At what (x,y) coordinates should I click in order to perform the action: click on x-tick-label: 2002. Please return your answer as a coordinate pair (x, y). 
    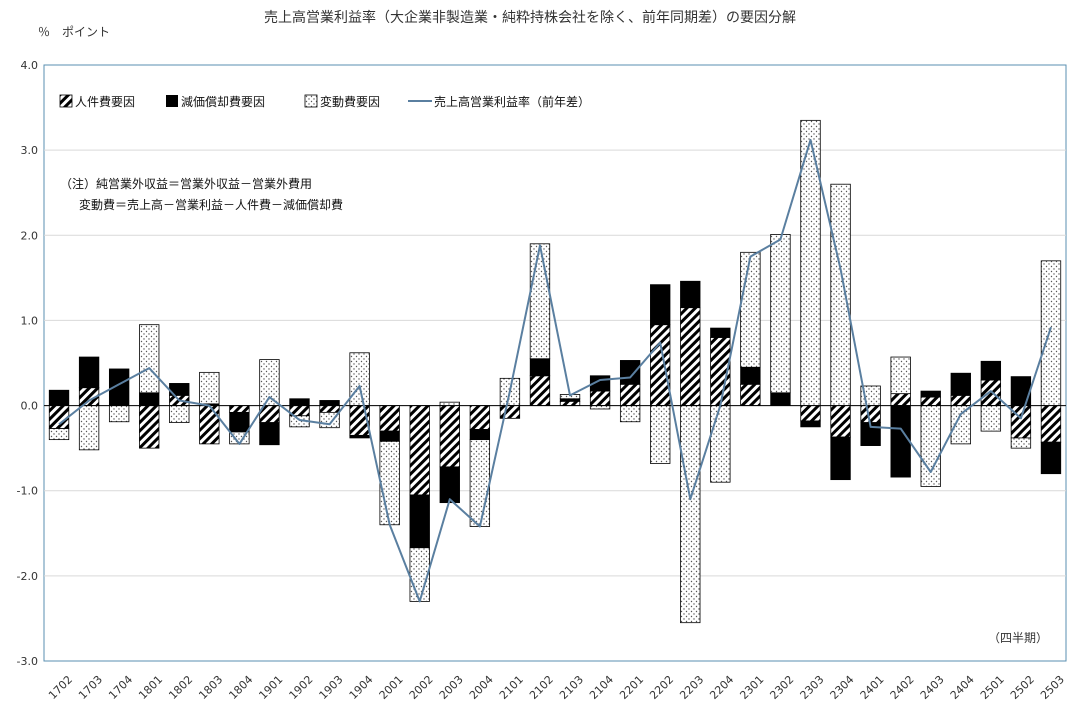
    Looking at the image, I should click on (421, 687).